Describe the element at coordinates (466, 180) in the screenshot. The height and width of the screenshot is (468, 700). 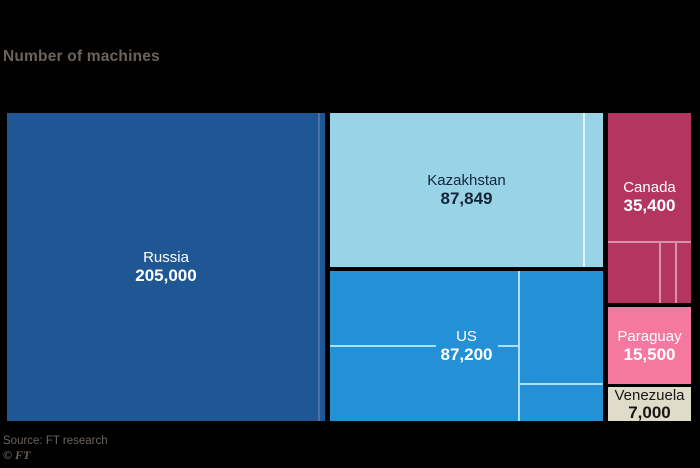
I see `country-name: Kazakhstan` at that location.